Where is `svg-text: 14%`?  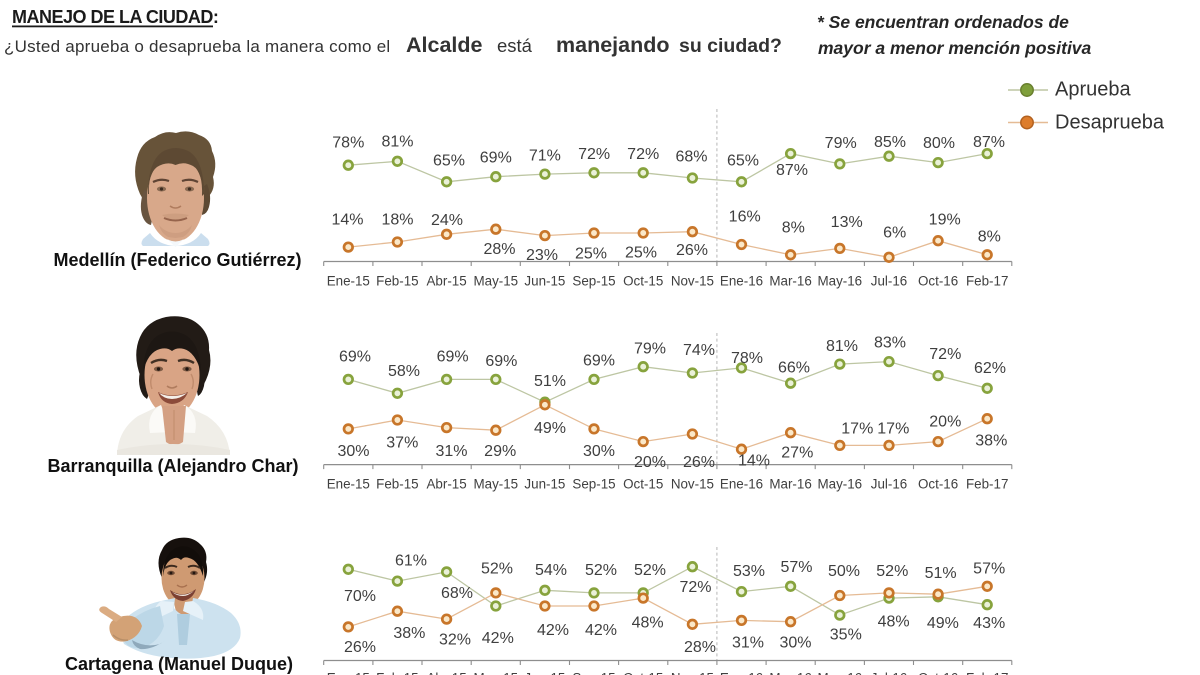
svg-text: 14% is located at coordinates (754, 461).